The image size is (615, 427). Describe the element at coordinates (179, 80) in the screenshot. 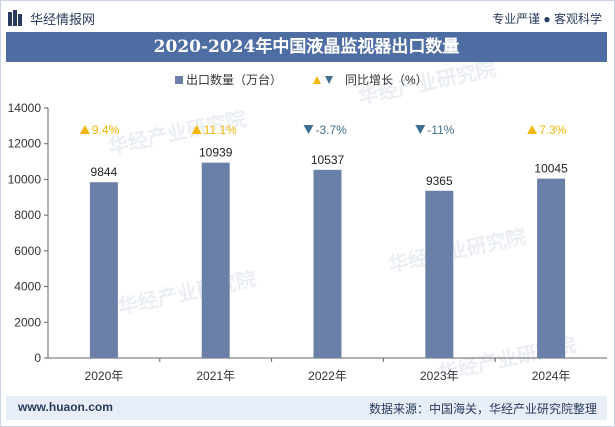

I see `legend-bar-swatch` at that location.